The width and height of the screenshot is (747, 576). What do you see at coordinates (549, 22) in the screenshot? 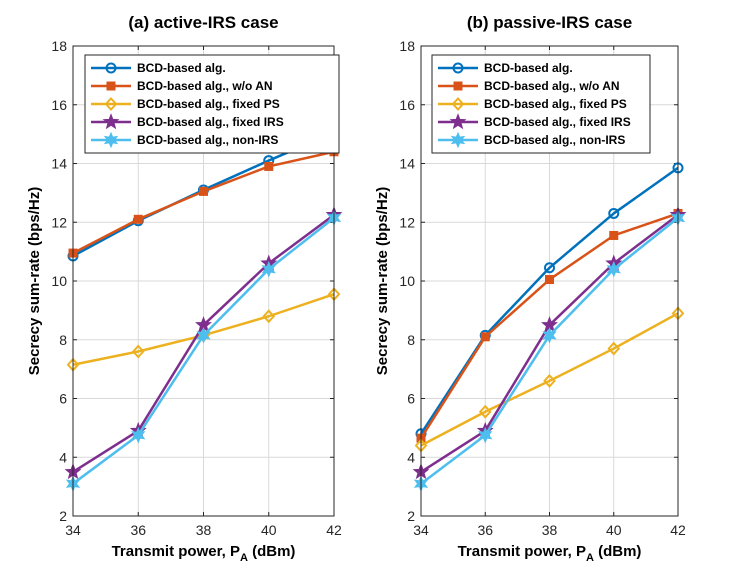
I see `chart-title: (b) passive-IRS case` at bounding box center [549, 22].